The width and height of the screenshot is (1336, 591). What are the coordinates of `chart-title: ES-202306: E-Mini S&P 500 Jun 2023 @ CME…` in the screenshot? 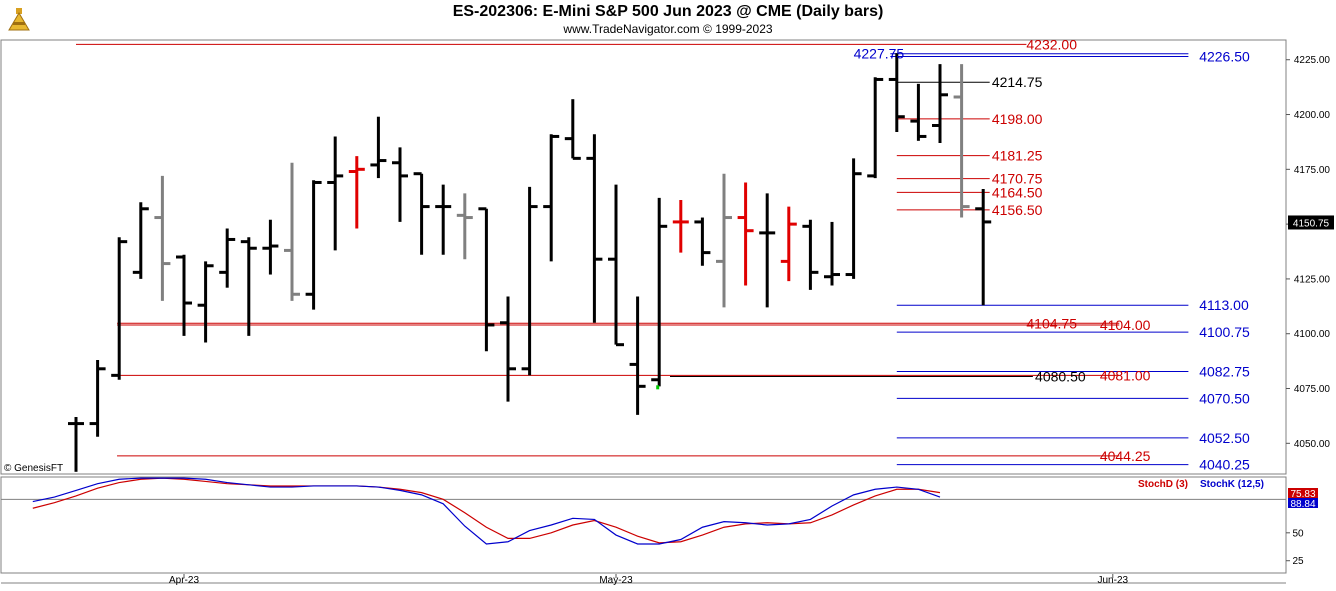 It's located at (668, 11).